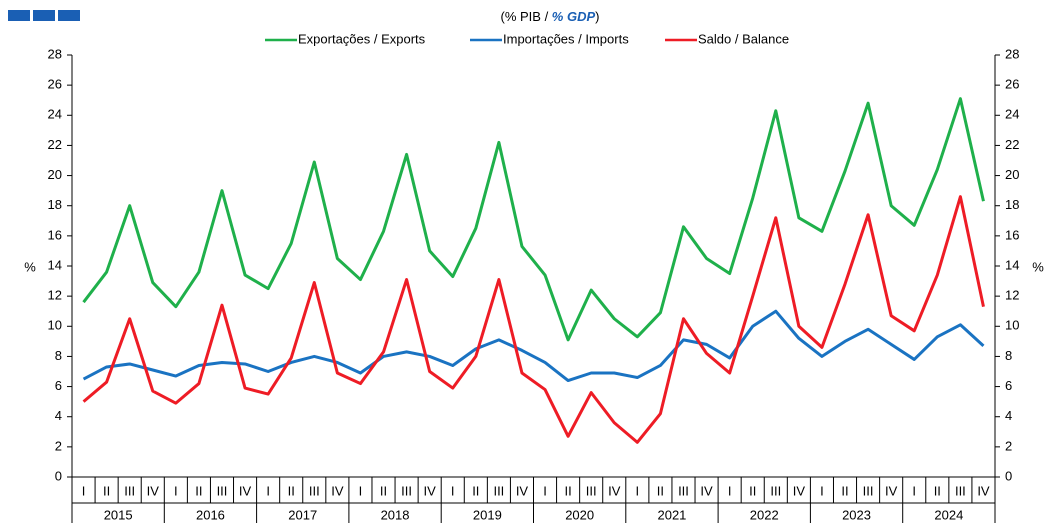 The image size is (1046, 523). I want to click on legend-label: Saldo / Balance, so click(743, 38).